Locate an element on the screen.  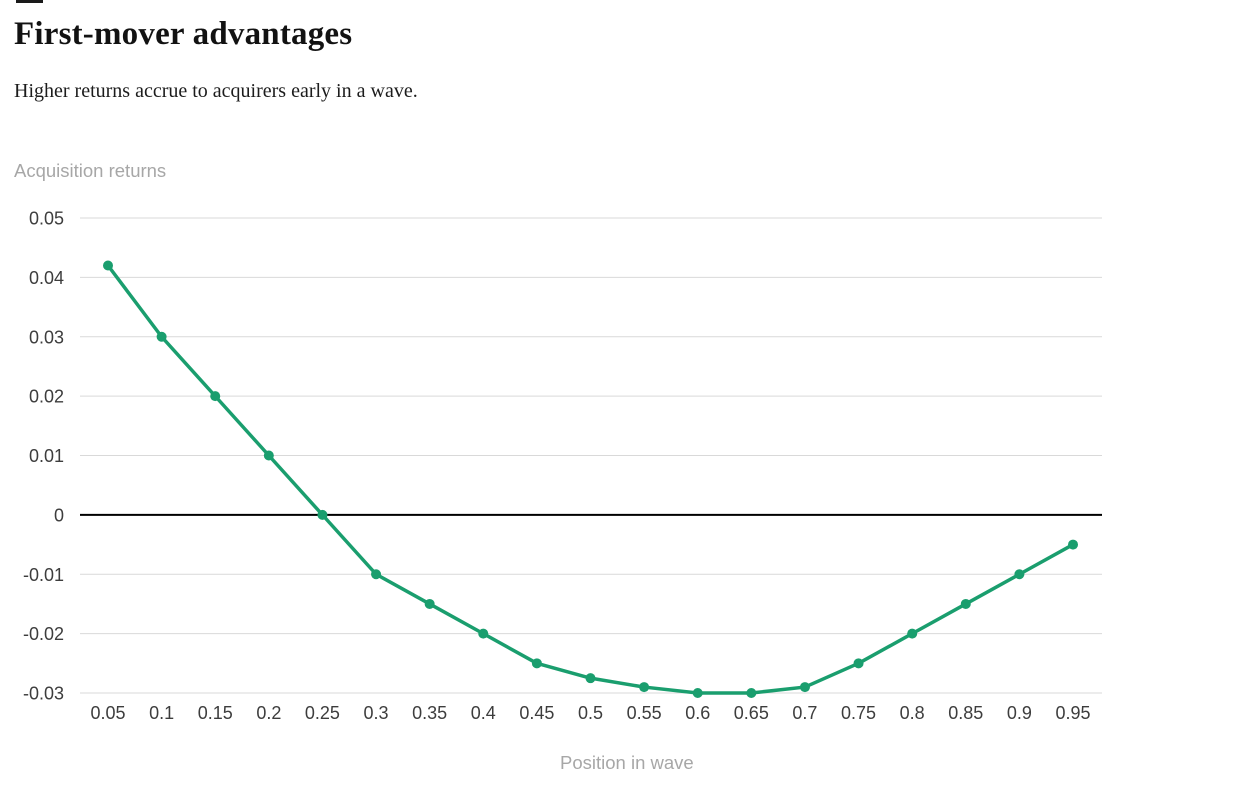
x-tick-label: 0.85 is located at coordinates (965, 713).